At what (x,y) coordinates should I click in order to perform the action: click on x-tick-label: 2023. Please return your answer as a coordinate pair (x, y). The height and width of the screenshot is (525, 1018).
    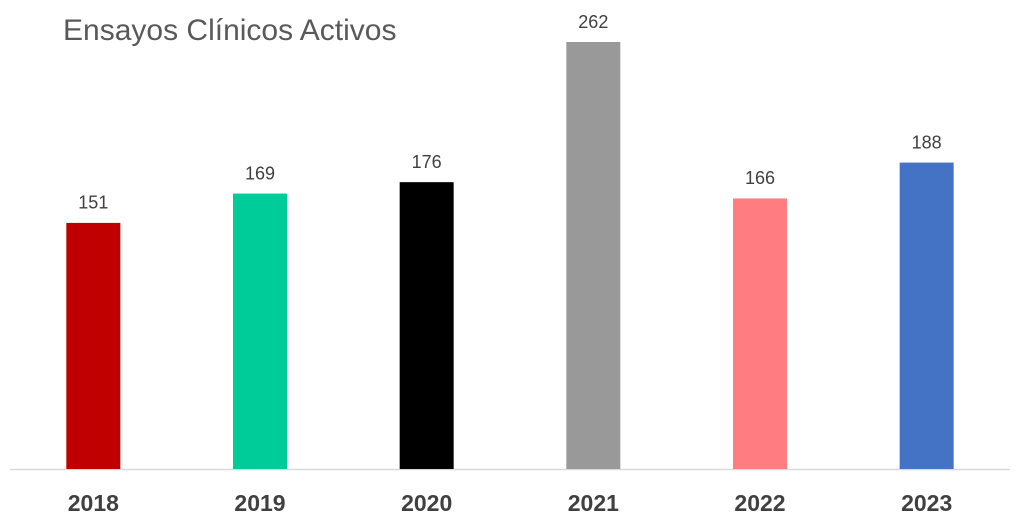
    Looking at the image, I should click on (926, 503).